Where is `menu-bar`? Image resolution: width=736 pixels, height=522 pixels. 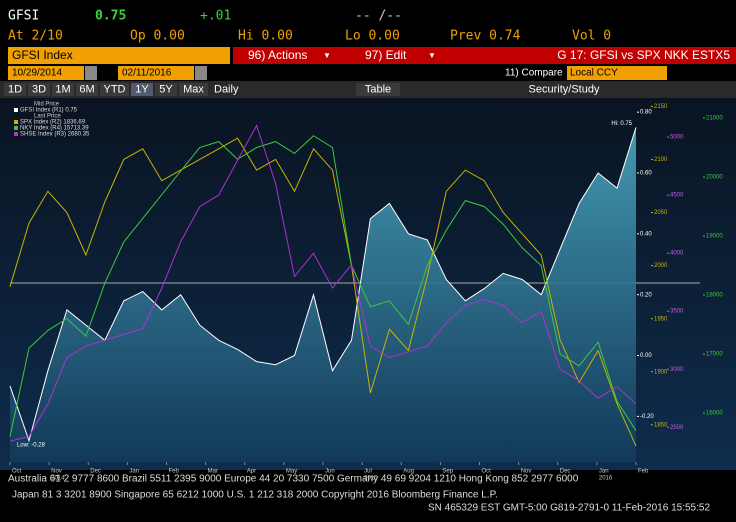
menu-bar is located at coordinates (484, 55).